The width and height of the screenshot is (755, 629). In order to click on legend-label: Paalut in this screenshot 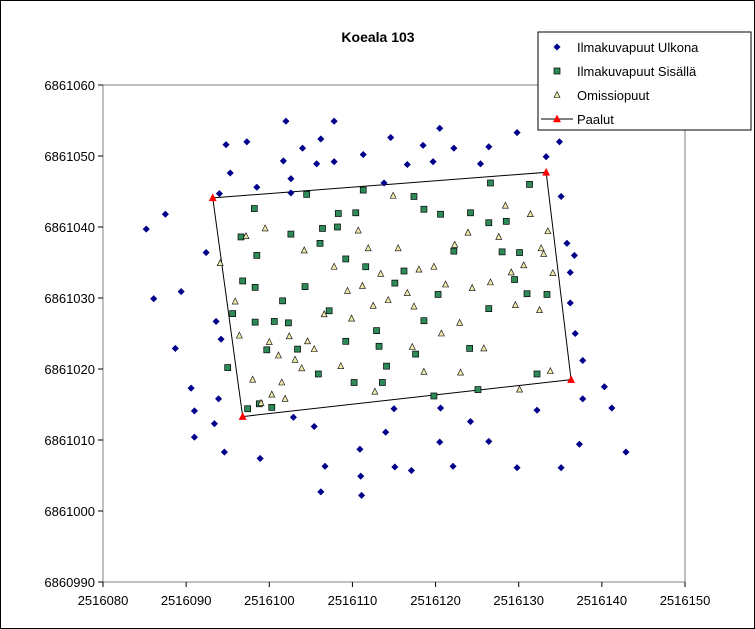, I will do `click(595, 119)`.